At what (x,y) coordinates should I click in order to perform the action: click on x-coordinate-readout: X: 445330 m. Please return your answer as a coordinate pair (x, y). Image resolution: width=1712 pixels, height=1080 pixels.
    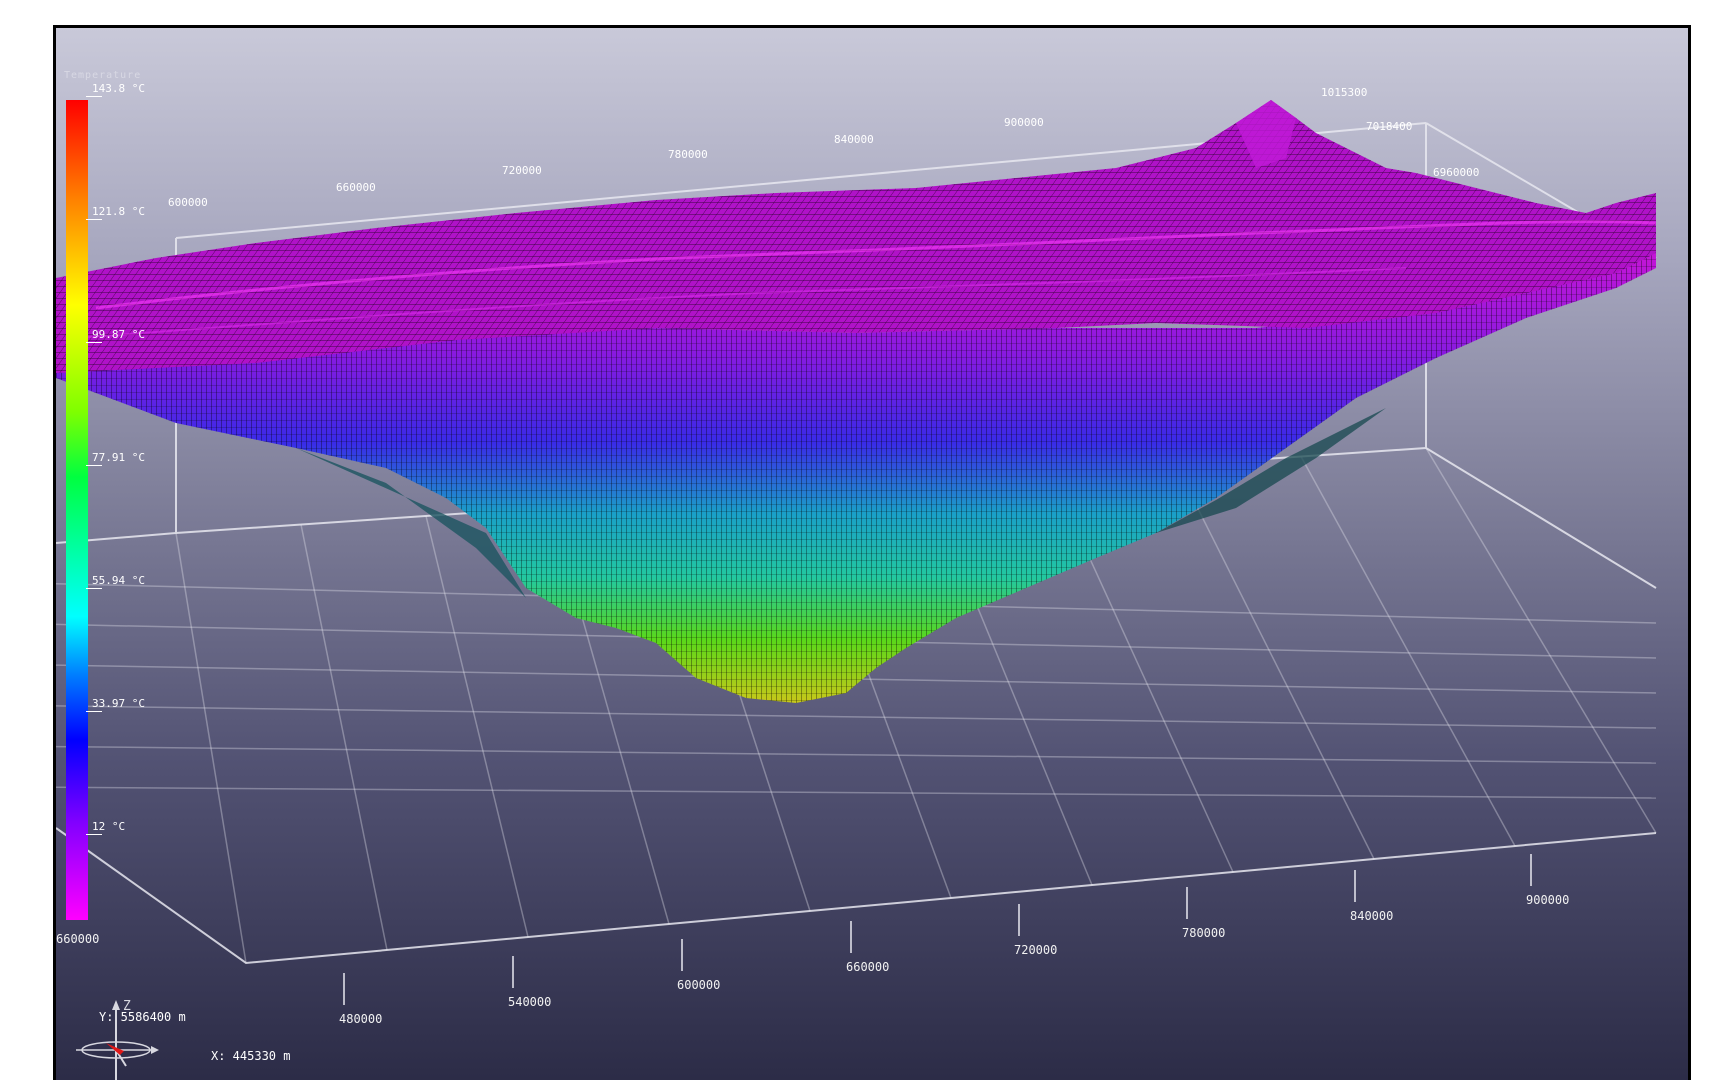
    Looking at the image, I should click on (251, 1056).